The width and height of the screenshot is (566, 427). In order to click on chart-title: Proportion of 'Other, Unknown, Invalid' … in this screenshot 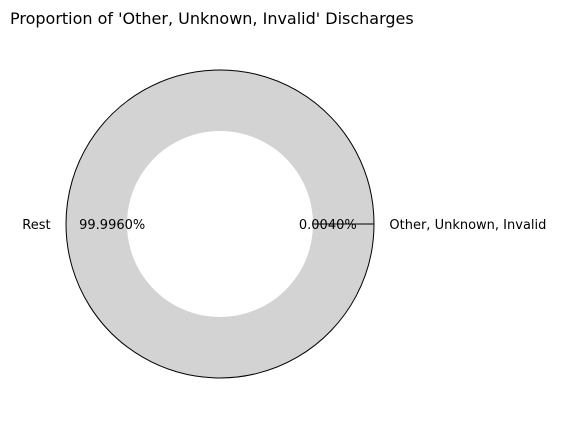, I will do `click(212, 18)`.